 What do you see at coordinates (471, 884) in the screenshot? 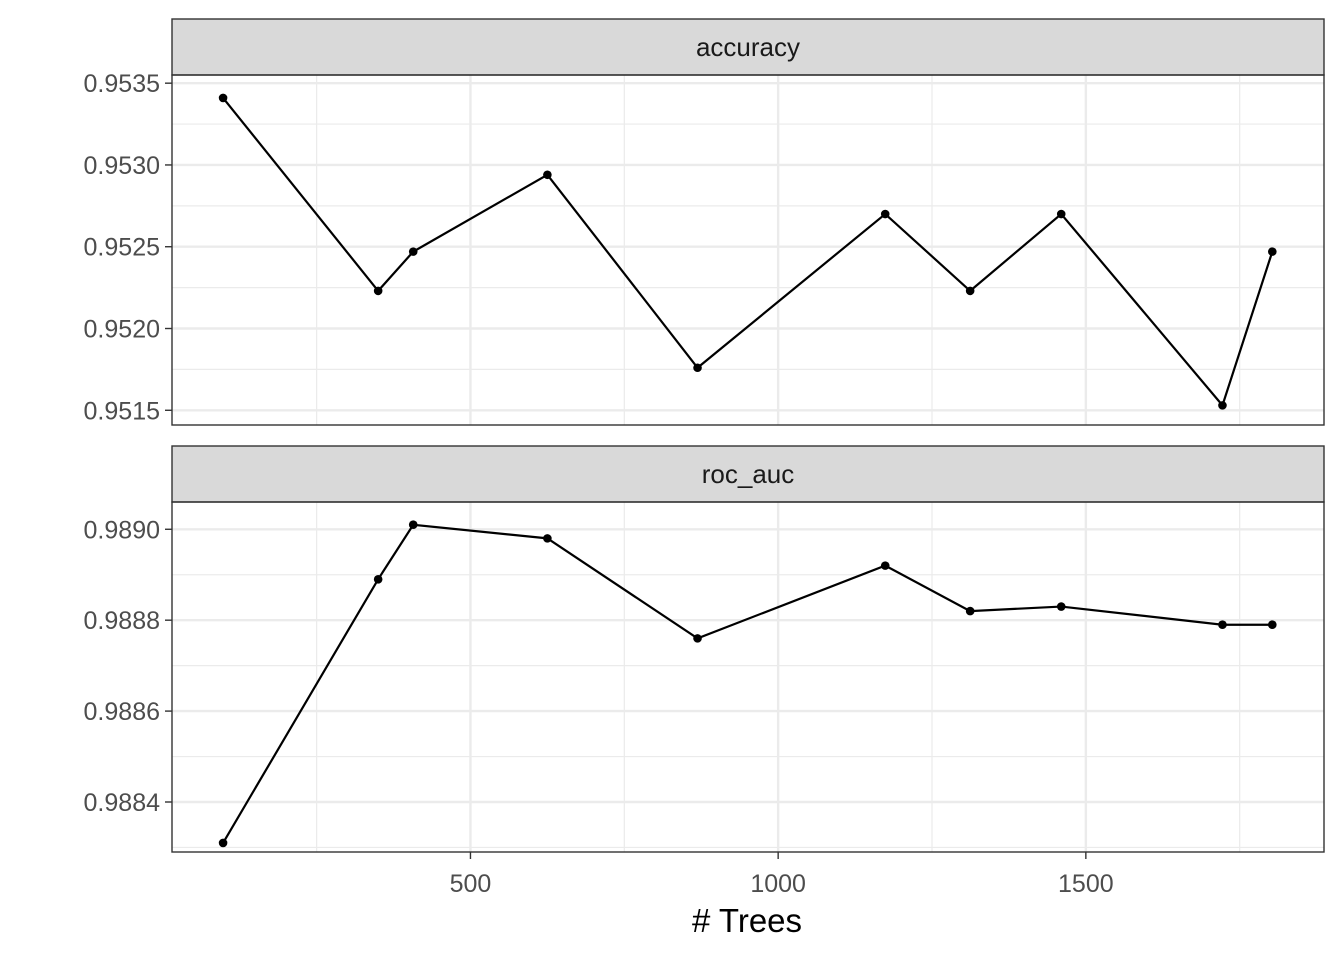
I see `x-tick-label: 500` at bounding box center [471, 884].